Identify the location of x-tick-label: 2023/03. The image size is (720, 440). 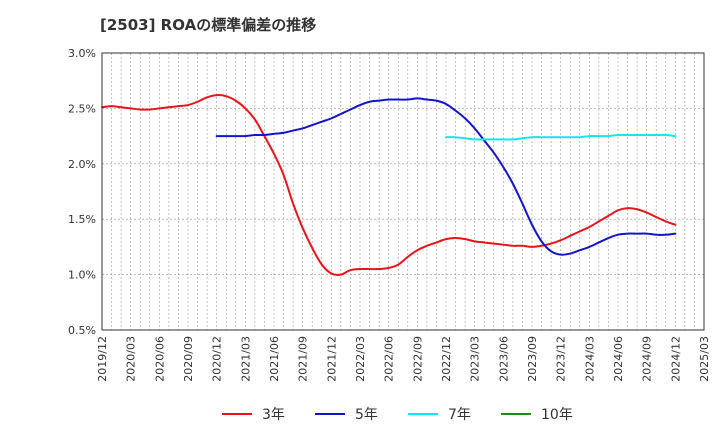
(475, 359).